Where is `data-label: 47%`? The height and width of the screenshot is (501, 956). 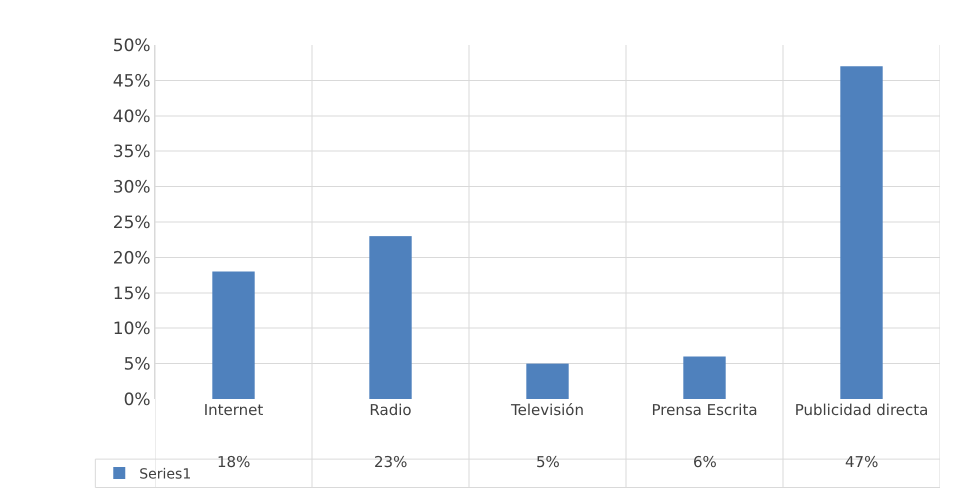 data-label: 47% is located at coordinates (861, 462).